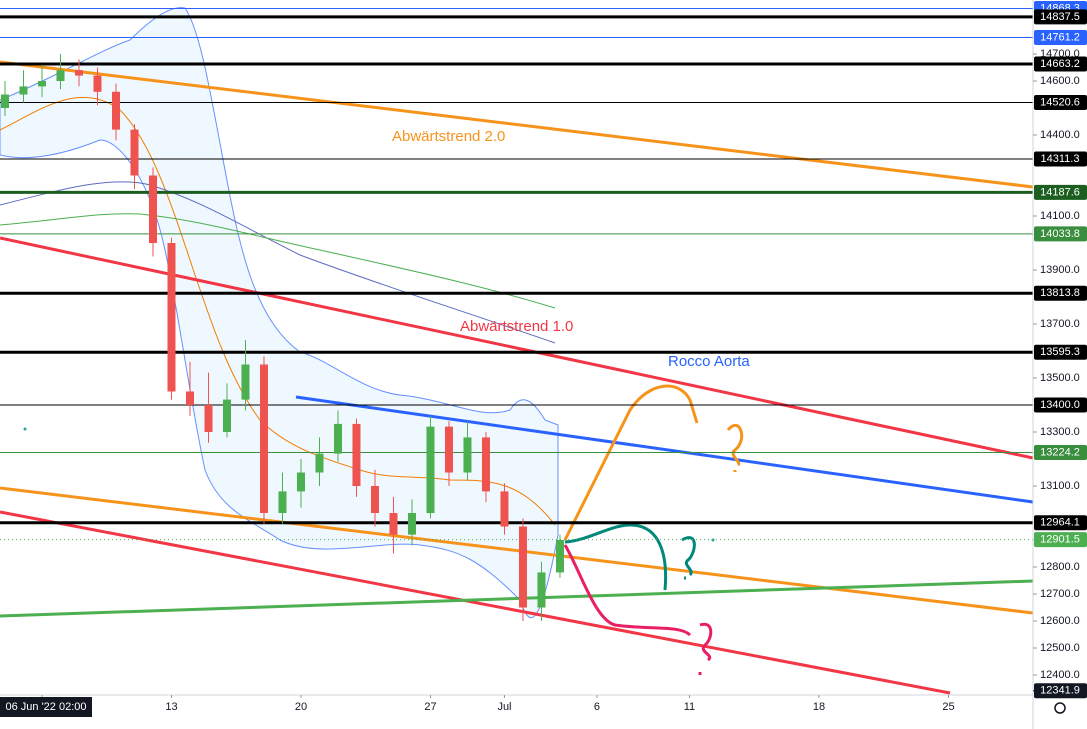  I want to click on price-label: 14187.6, so click(1060, 192).